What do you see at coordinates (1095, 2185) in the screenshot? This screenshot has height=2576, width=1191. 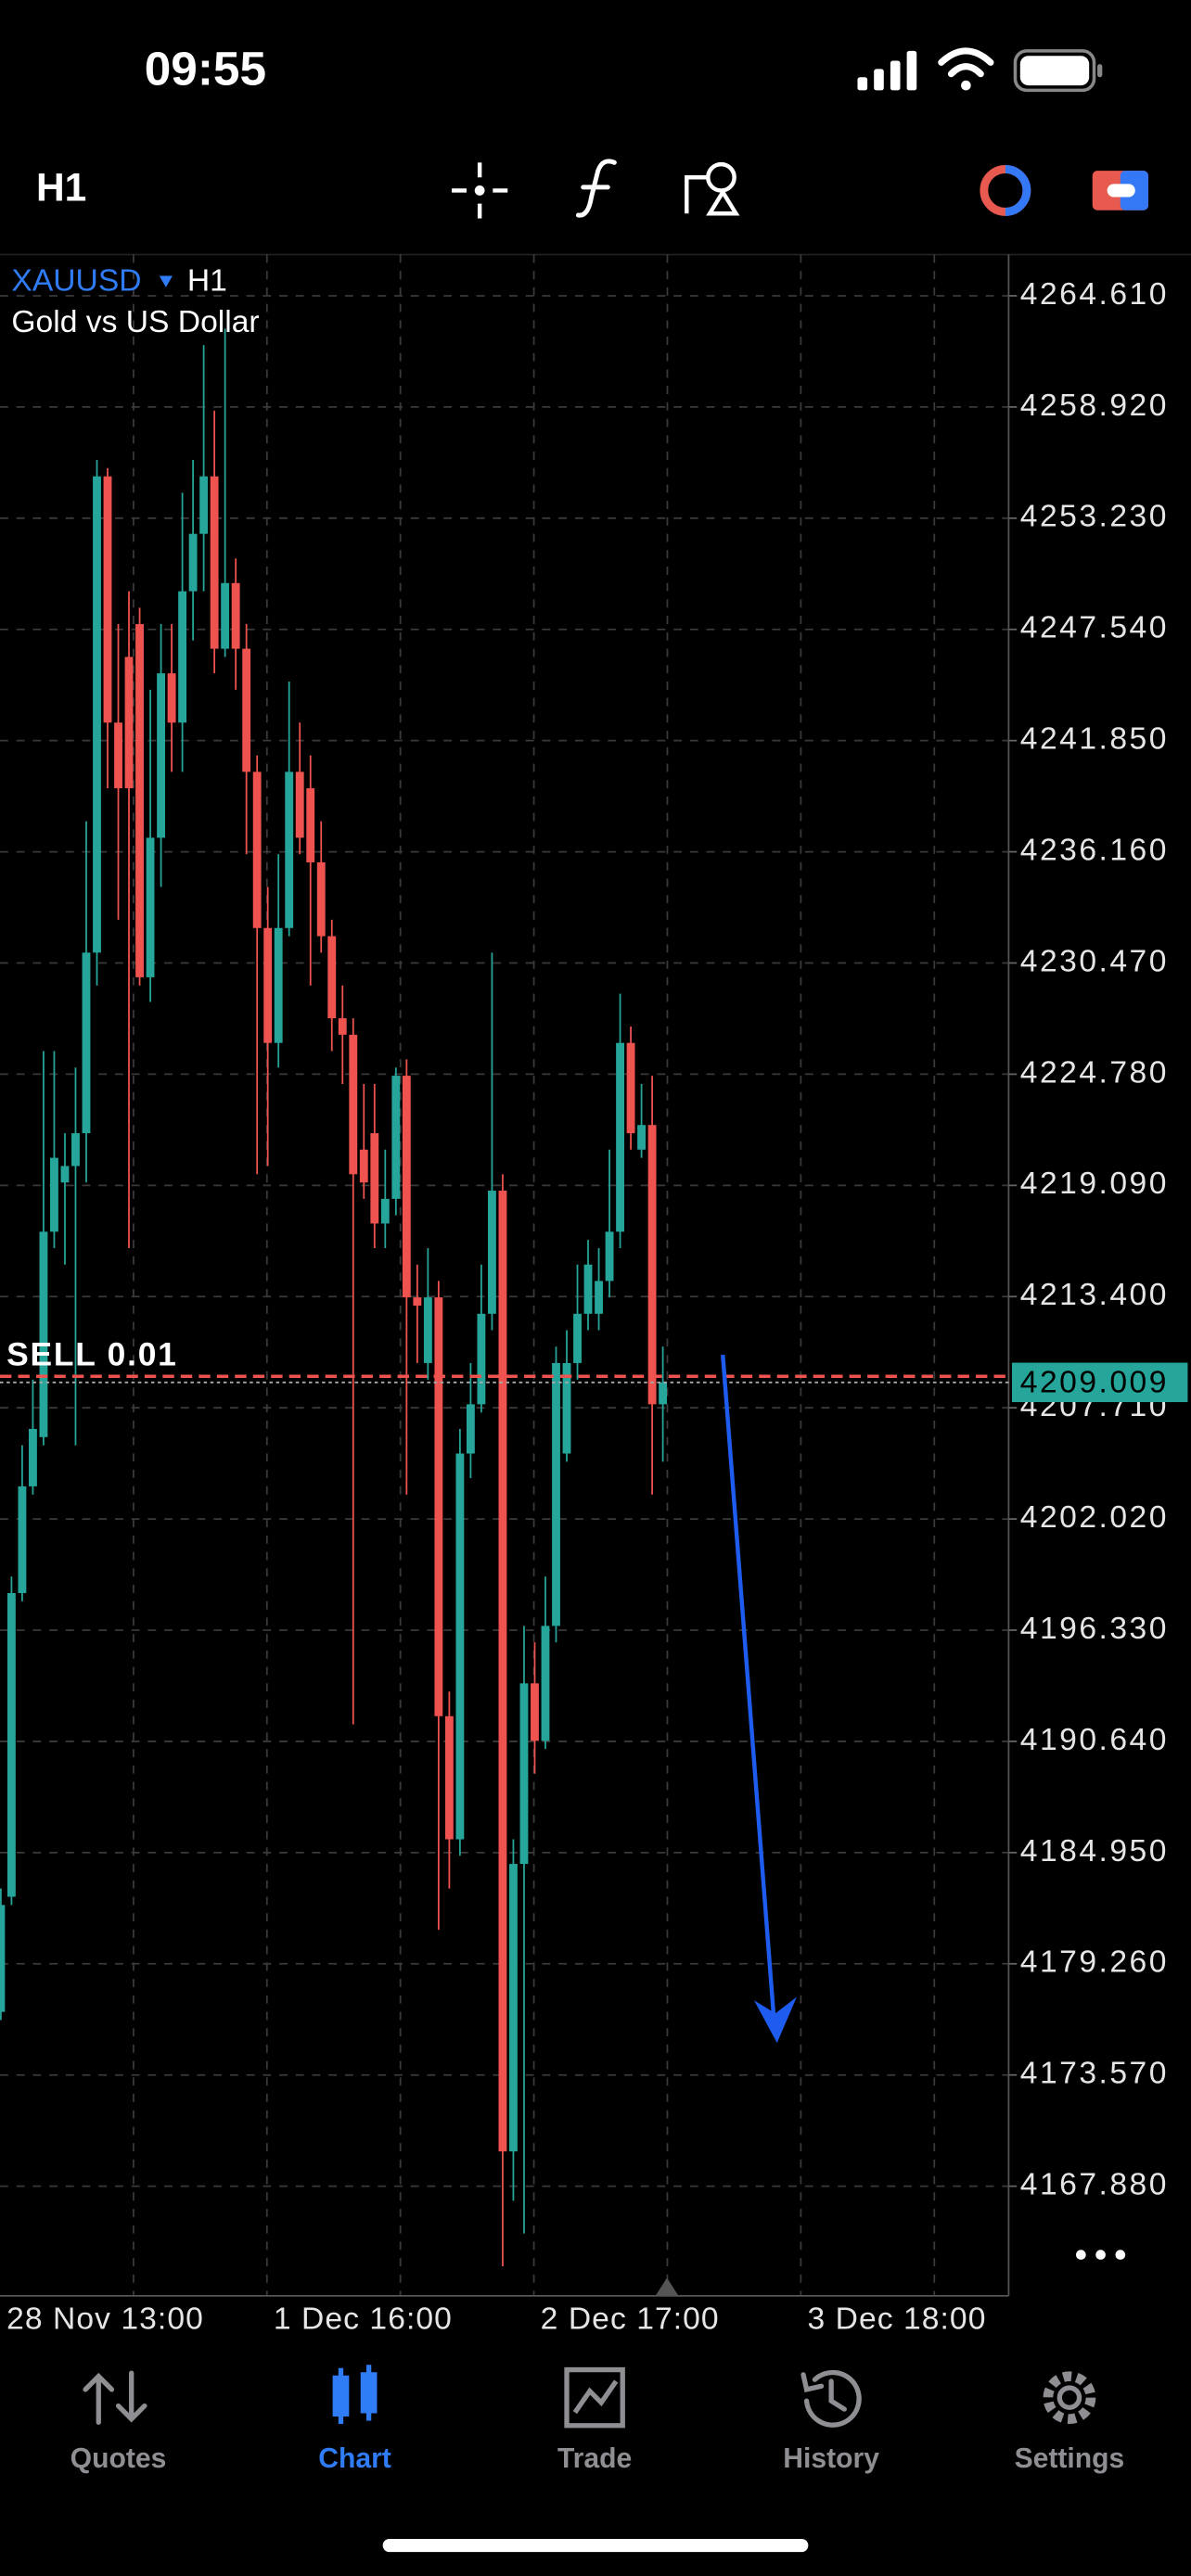 I see `y-tick-label: 4167.880` at bounding box center [1095, 2185].